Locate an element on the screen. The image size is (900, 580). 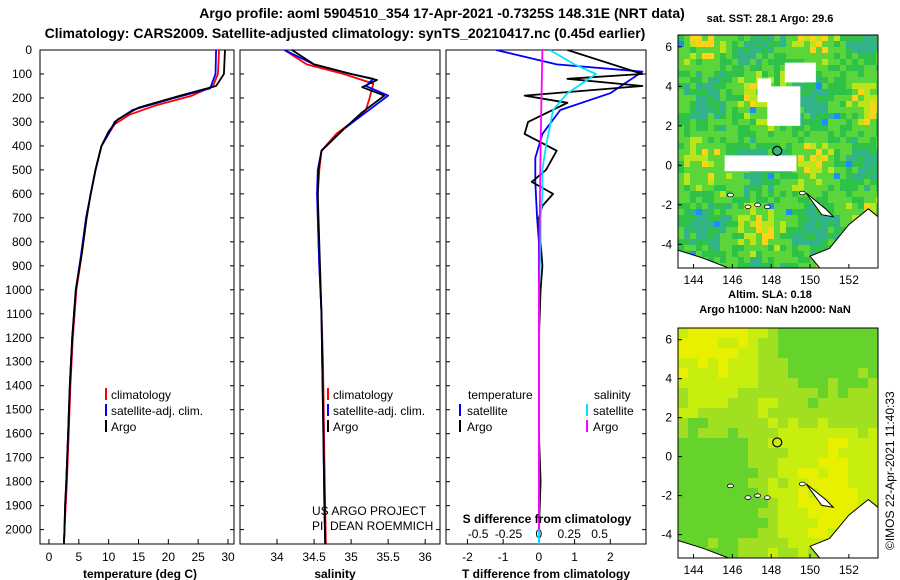
legend-label-satellite: satellite-adj. clim. is located at coordinates (379, 411).